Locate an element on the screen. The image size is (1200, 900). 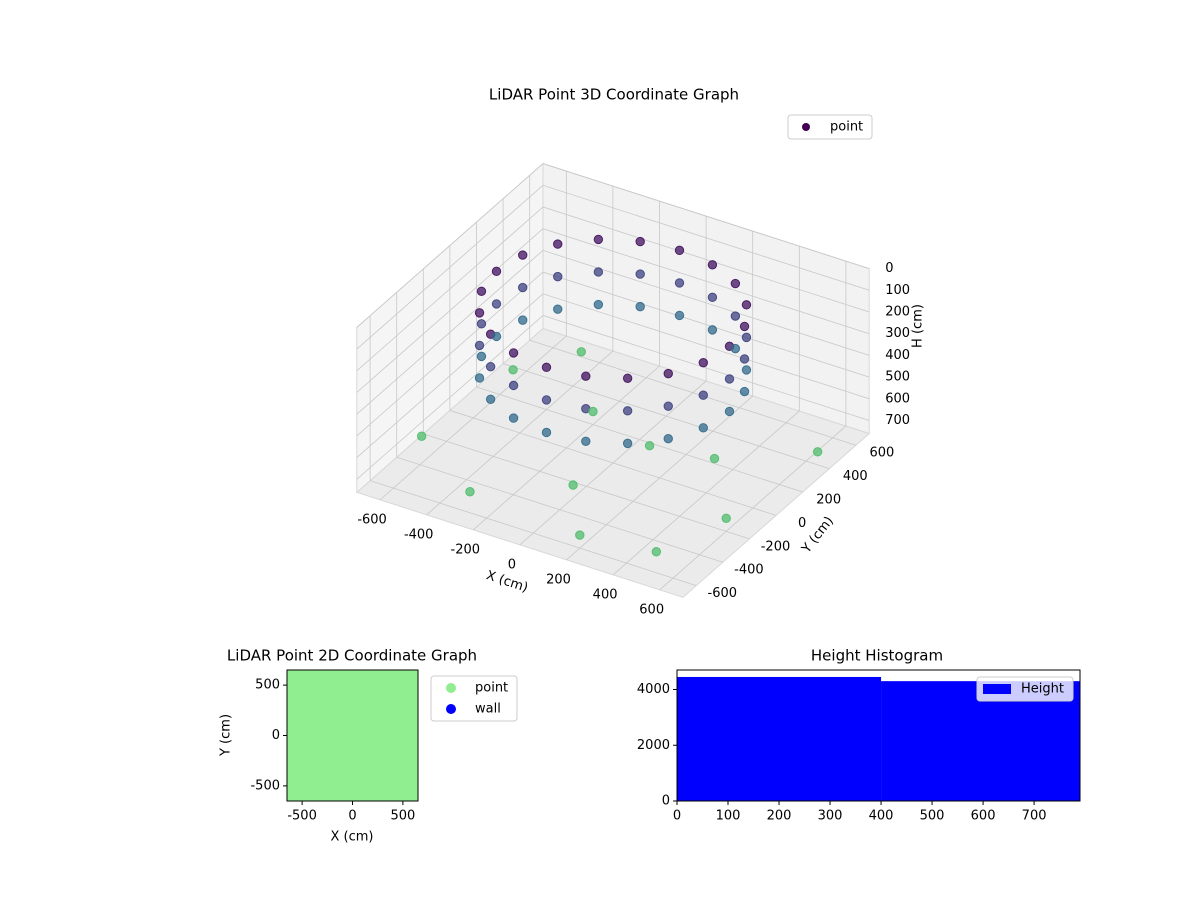
x-tick-label: 300 is located at coordinates (830, 816).